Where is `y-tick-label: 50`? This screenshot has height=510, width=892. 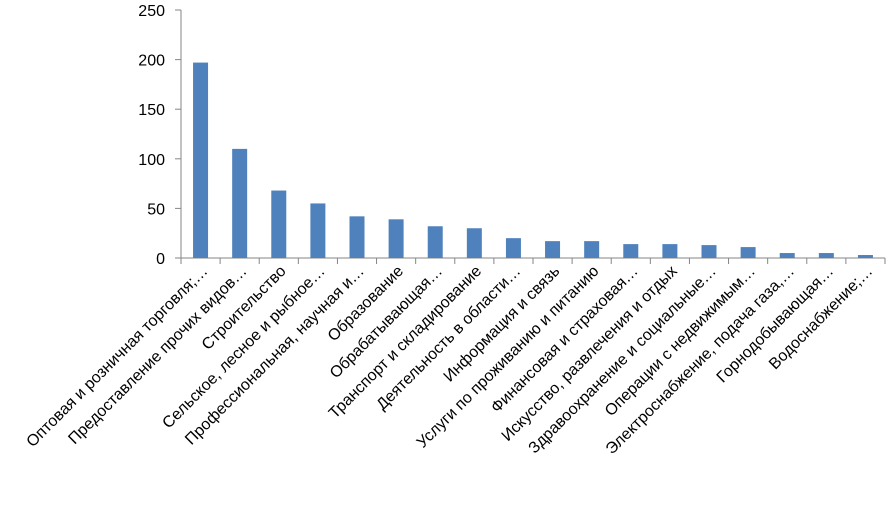
y-tick-label: 50 is located at coordinates (156, 209).